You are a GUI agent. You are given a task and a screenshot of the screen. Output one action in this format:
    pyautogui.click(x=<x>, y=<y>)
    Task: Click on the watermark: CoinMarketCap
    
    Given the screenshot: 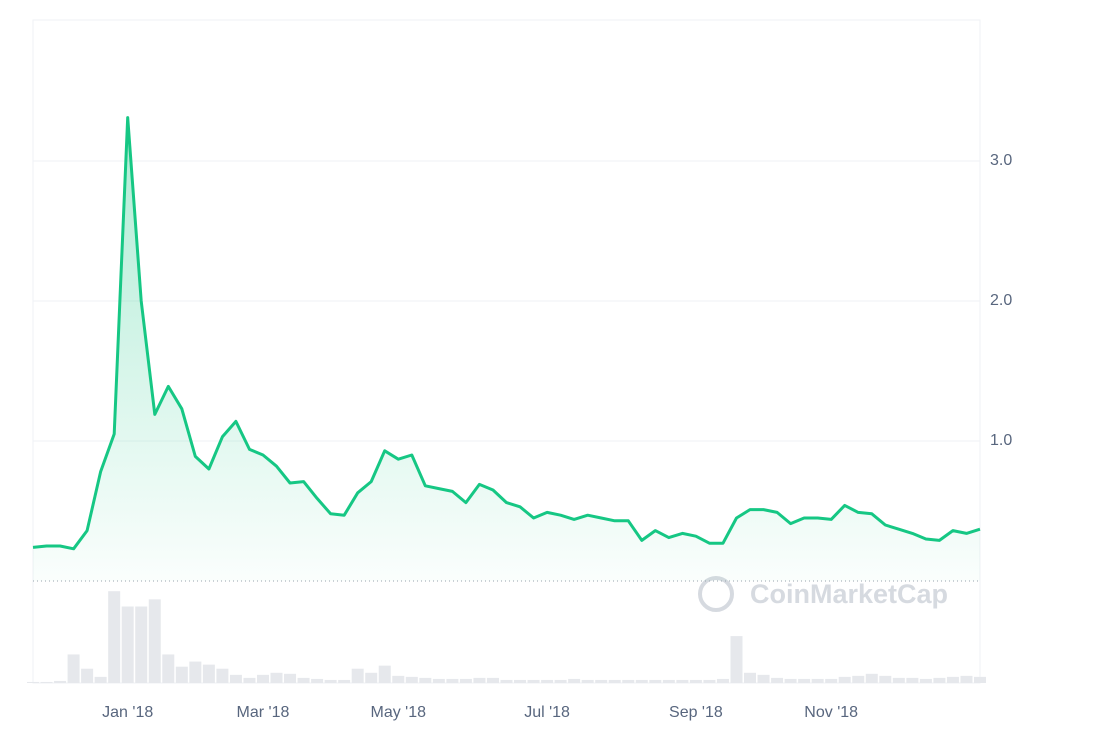 What is the action you would take?
    pyautogui.click(x=849, y=594)
    